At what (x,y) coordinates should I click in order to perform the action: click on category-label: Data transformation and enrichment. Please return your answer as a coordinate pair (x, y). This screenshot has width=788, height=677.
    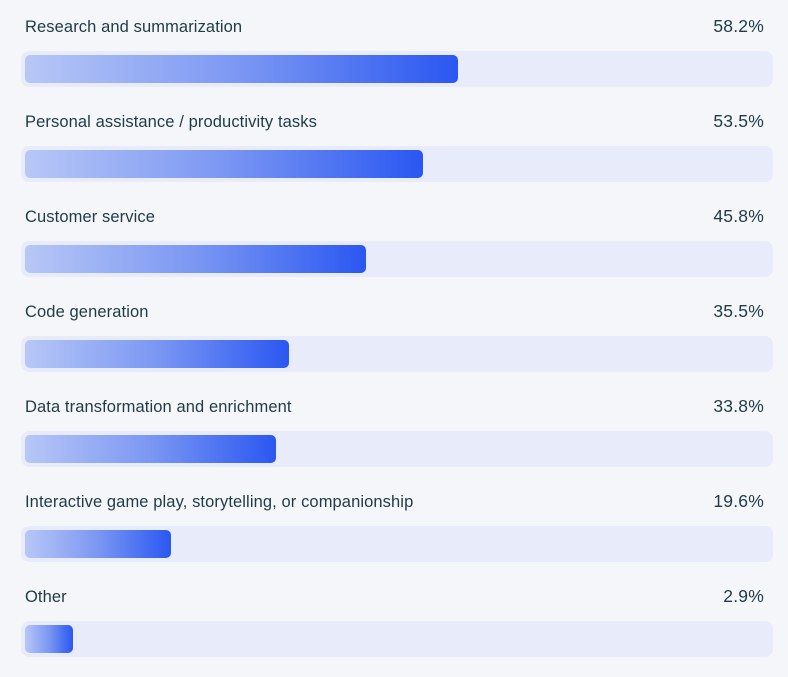
    Looking at the image, I should click on (158, 407).